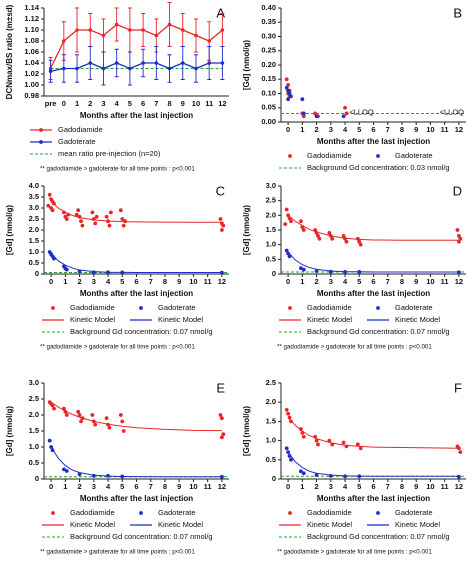 This screenshot has height=561, width=474. What do you see at coordinates (34, 218) in the screenshot?
I see `y-tick-label: 2.5` at bounding box center [34, 218].